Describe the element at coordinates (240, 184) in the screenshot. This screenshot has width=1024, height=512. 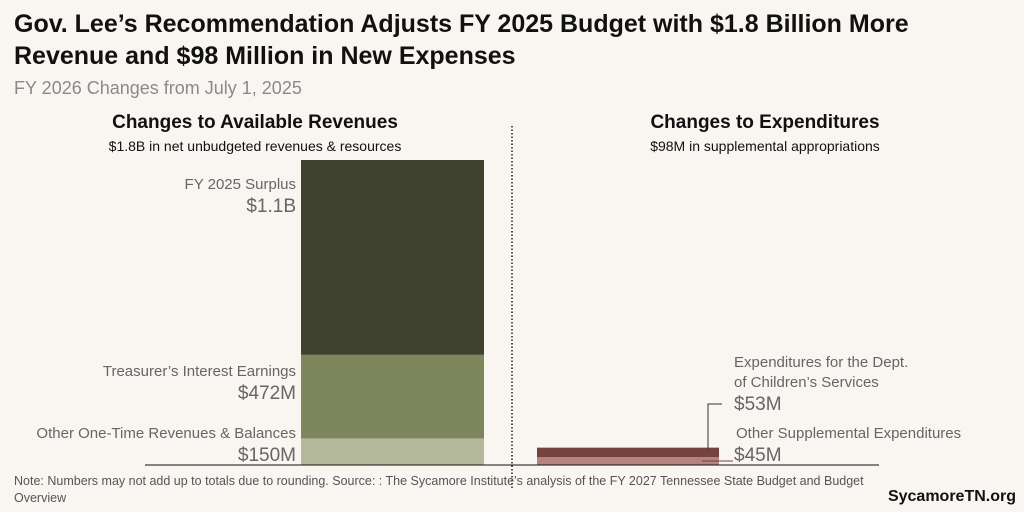
I see `label-surplus: FY 2025 Surplus` at that location.